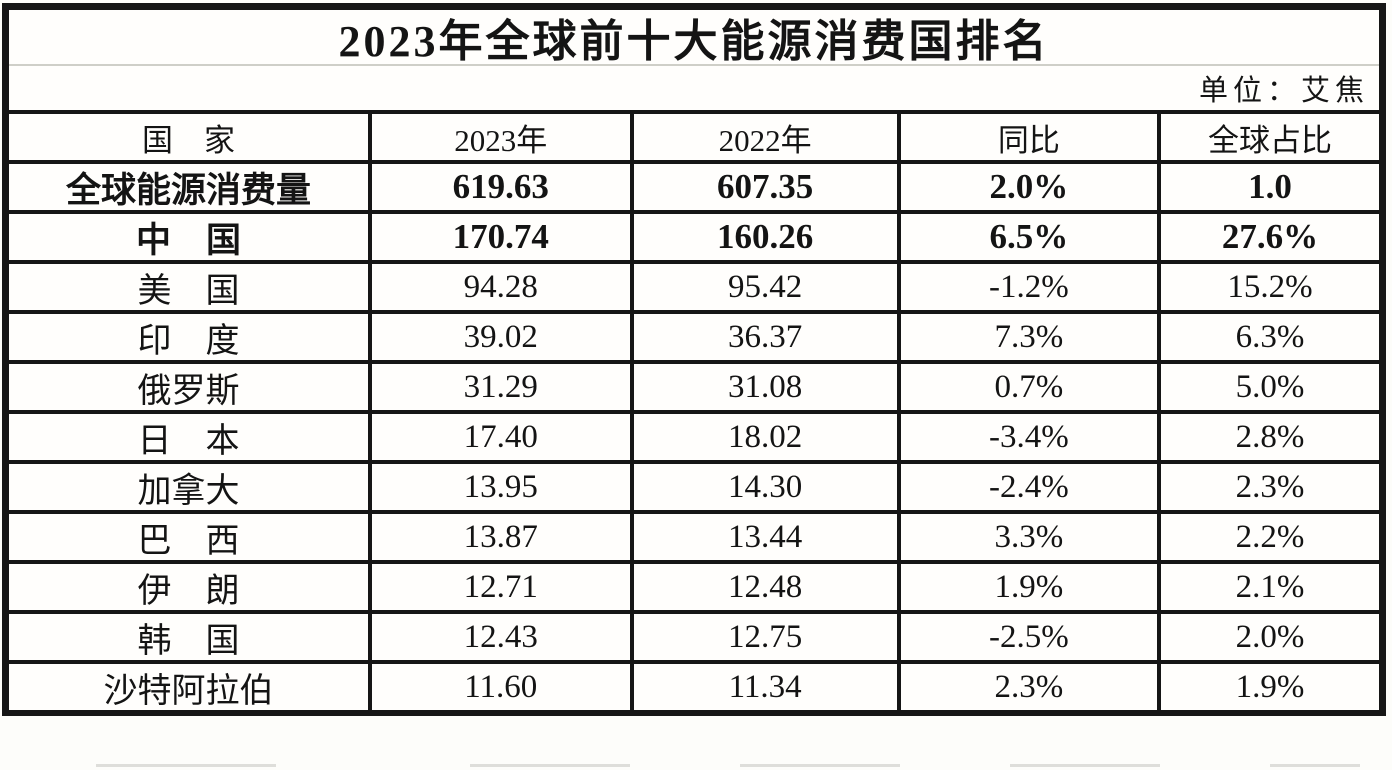 The width and height of the screenshot is (1392, 770). I want to click on yoy-cell: 7.3%, so click(1026, 337).